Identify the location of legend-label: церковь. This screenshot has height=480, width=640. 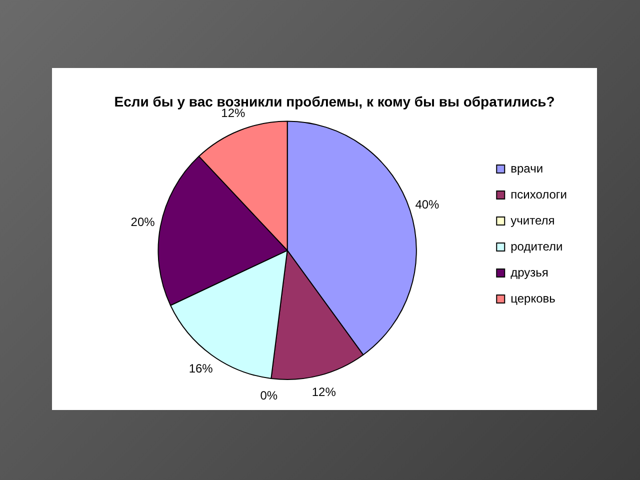
(533, 298).